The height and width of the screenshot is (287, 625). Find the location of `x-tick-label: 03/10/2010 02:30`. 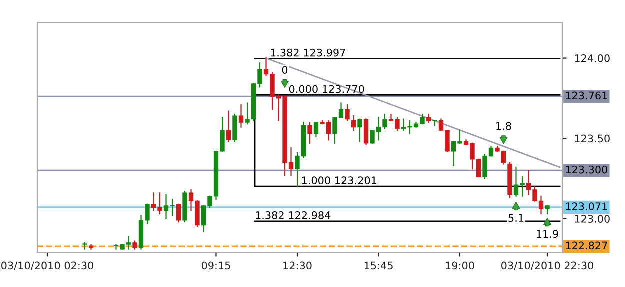

x-tick-label: 03/10/2010 02:30 is located at coordinates (48, 266).